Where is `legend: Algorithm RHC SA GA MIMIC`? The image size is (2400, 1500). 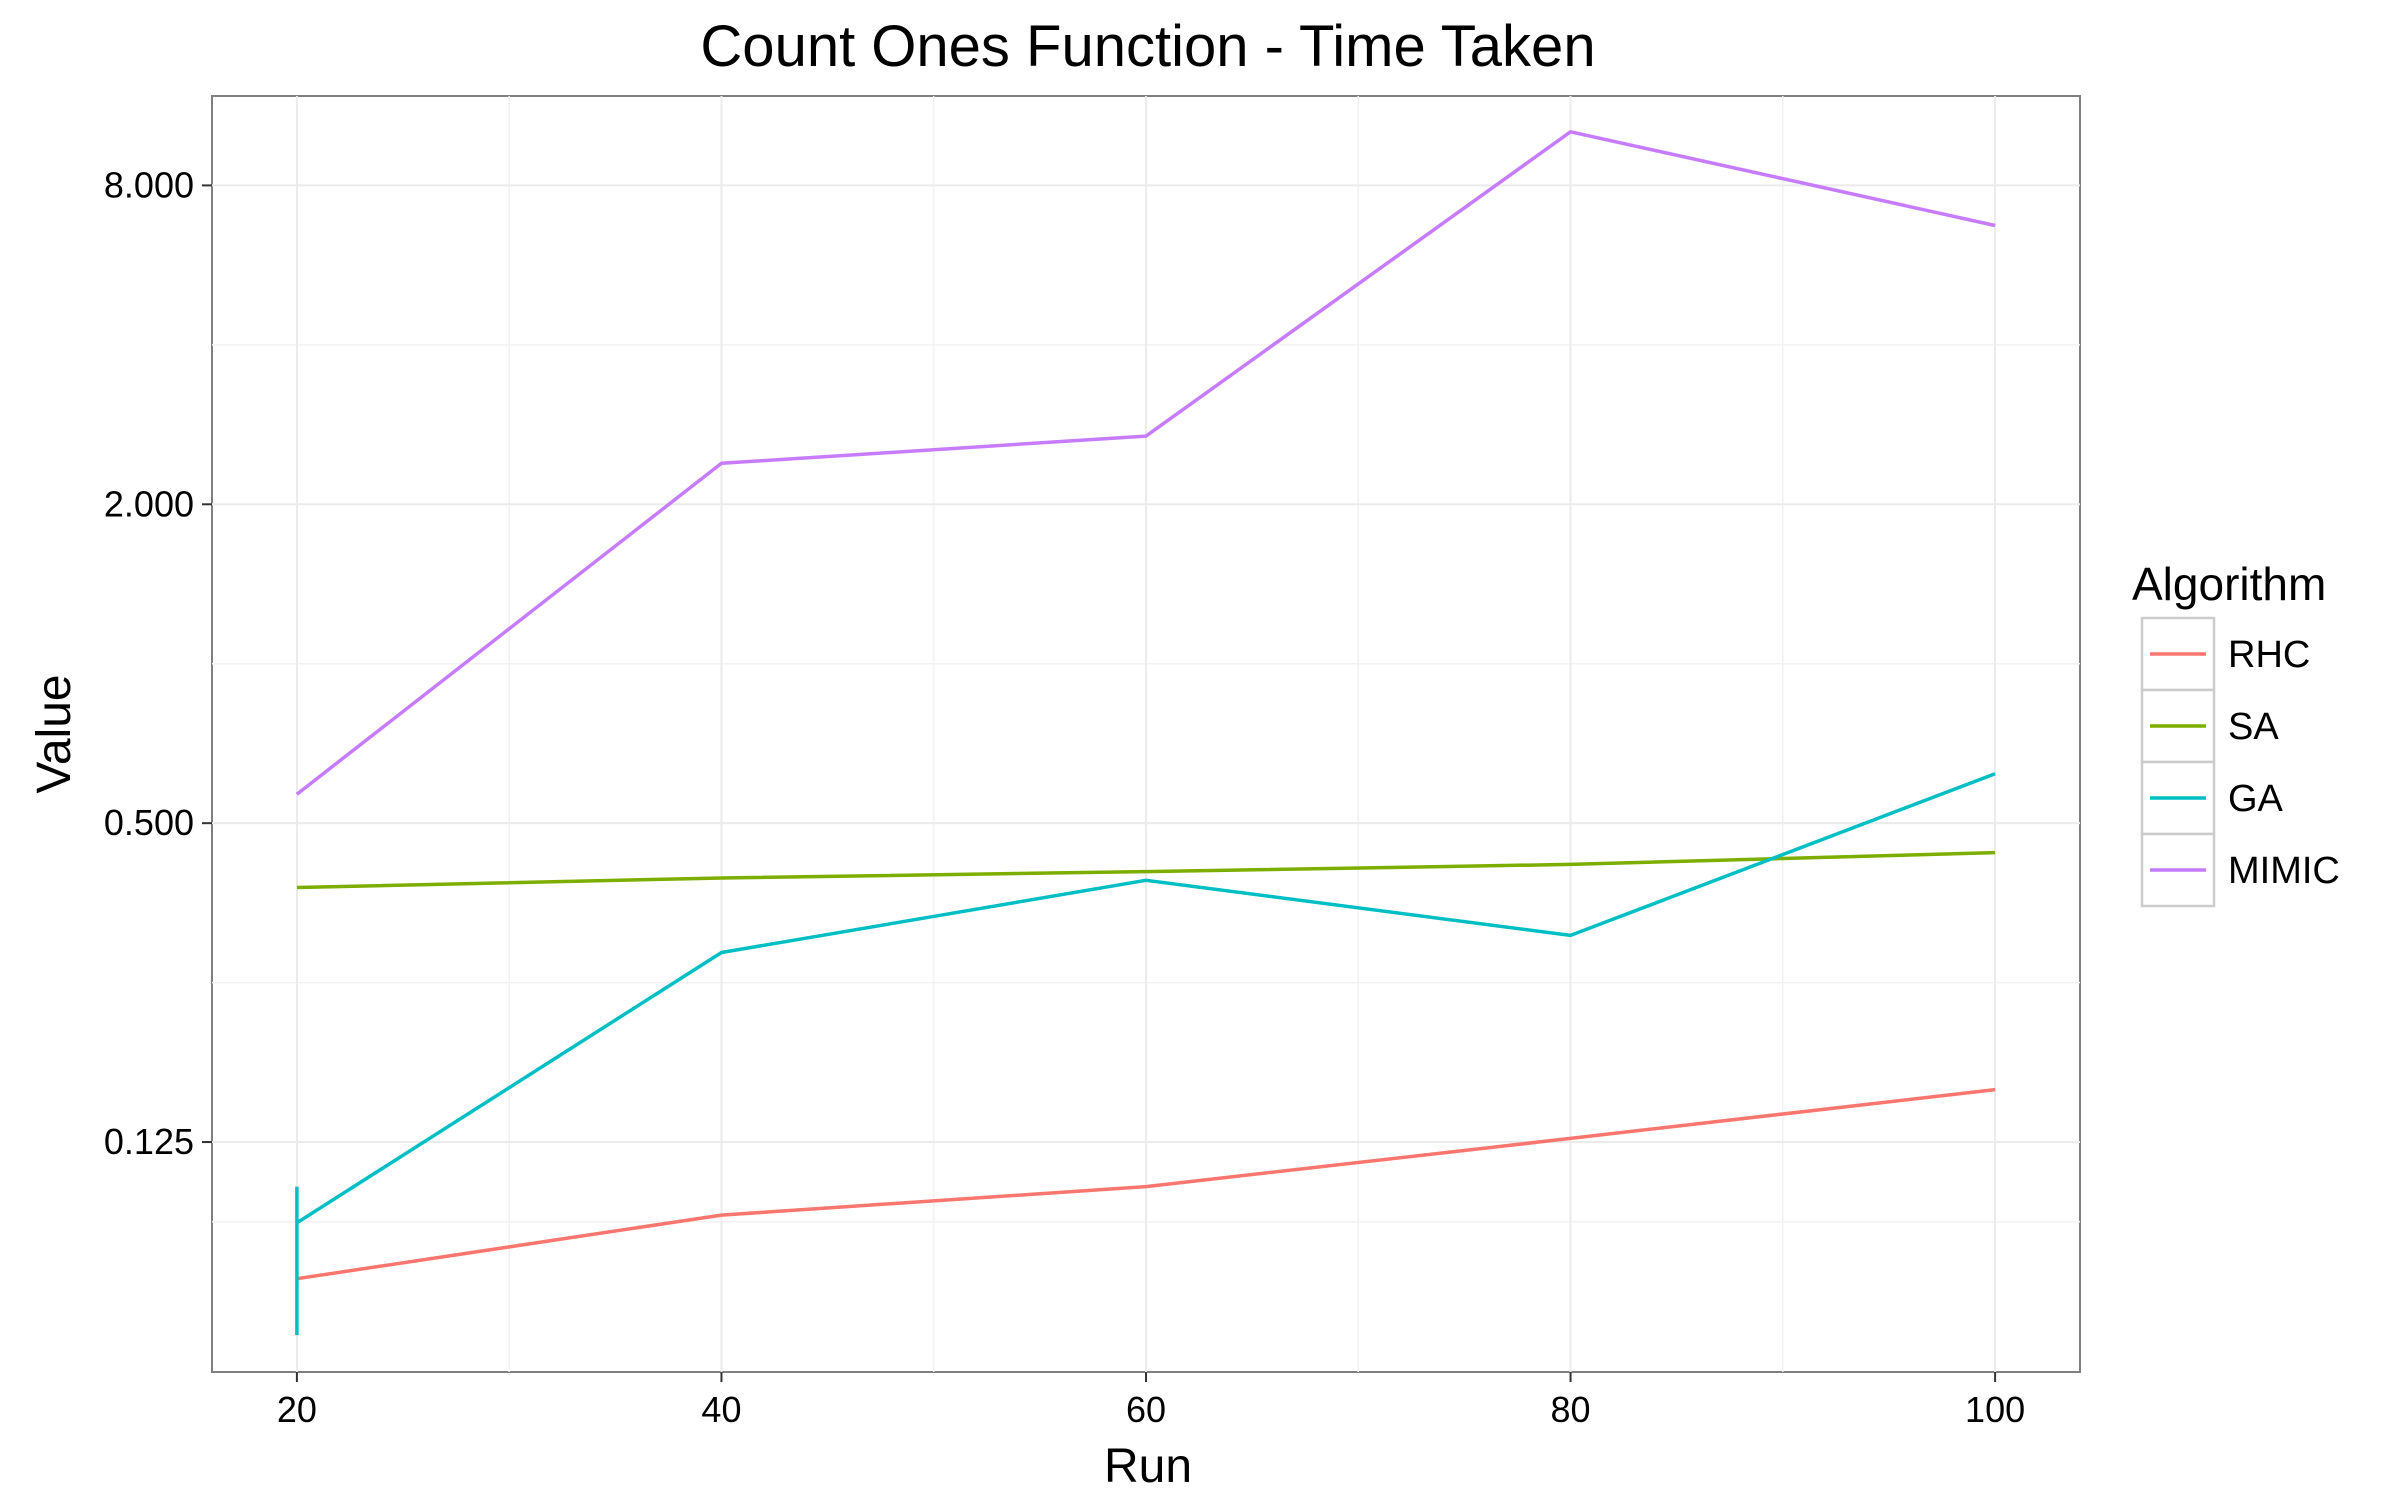 legend: Algorithm RHC SA GA MIMIC is located at coordinates (2236, 733).